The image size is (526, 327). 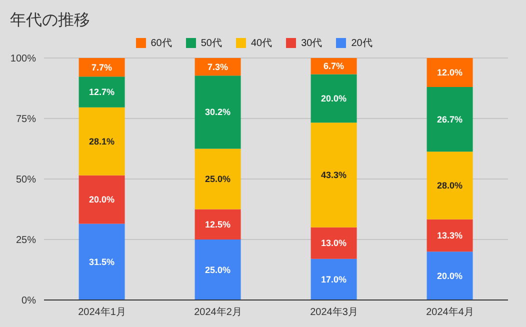 I want to click on y-tick-label: 50%, so click(x=26, y=180).